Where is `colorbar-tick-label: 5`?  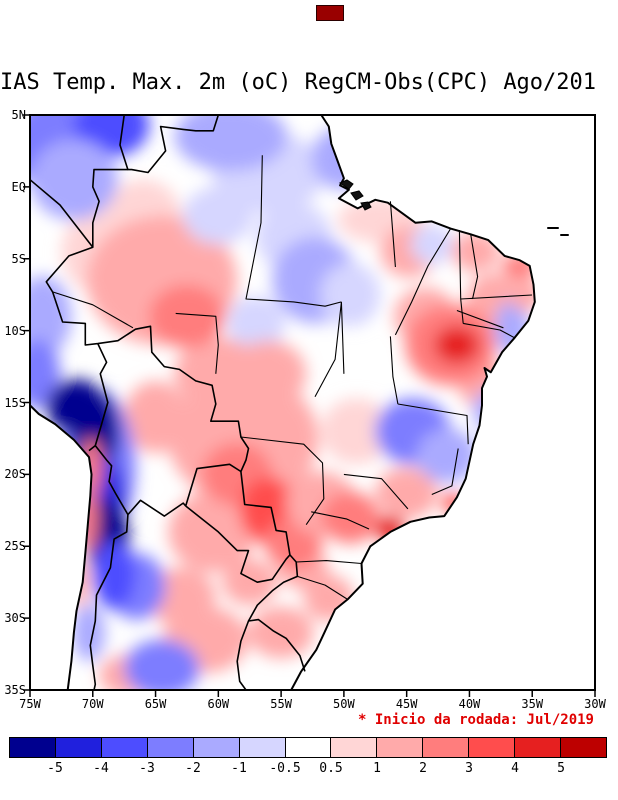 colorbar-tick-label: 5 is located at coordinates (561, 768).